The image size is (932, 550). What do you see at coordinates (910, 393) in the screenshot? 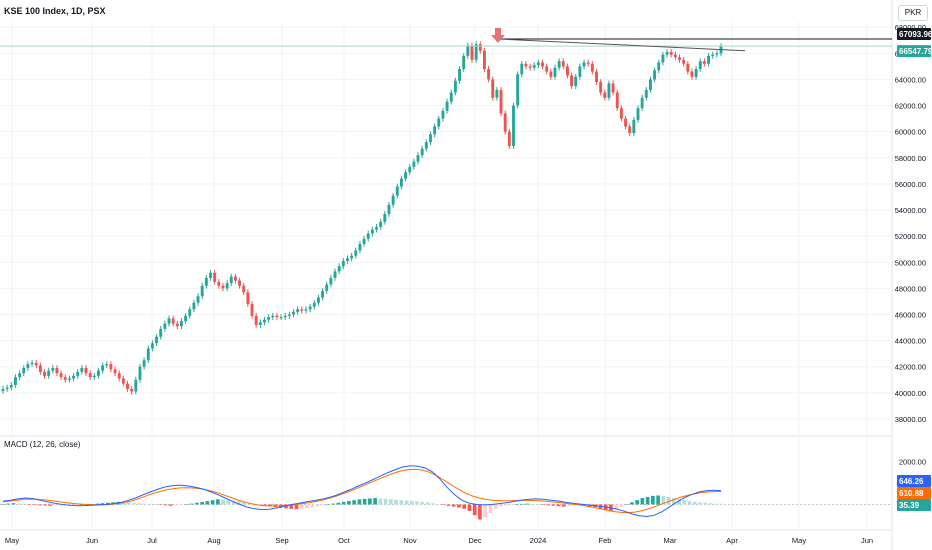
I see `y-tick-label: 40000.00` at bounding box center [910, 393].